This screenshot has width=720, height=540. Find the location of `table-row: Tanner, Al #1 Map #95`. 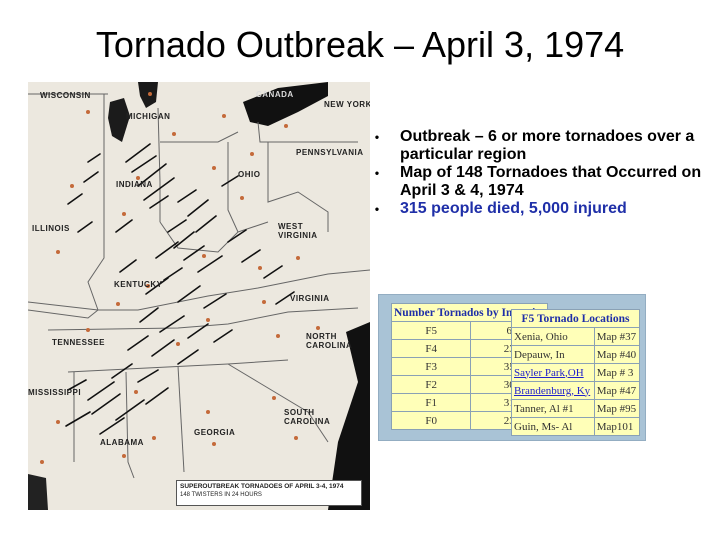

table-row: Tanner, Al #1 Map #95 is located at coordinates (576, 408).